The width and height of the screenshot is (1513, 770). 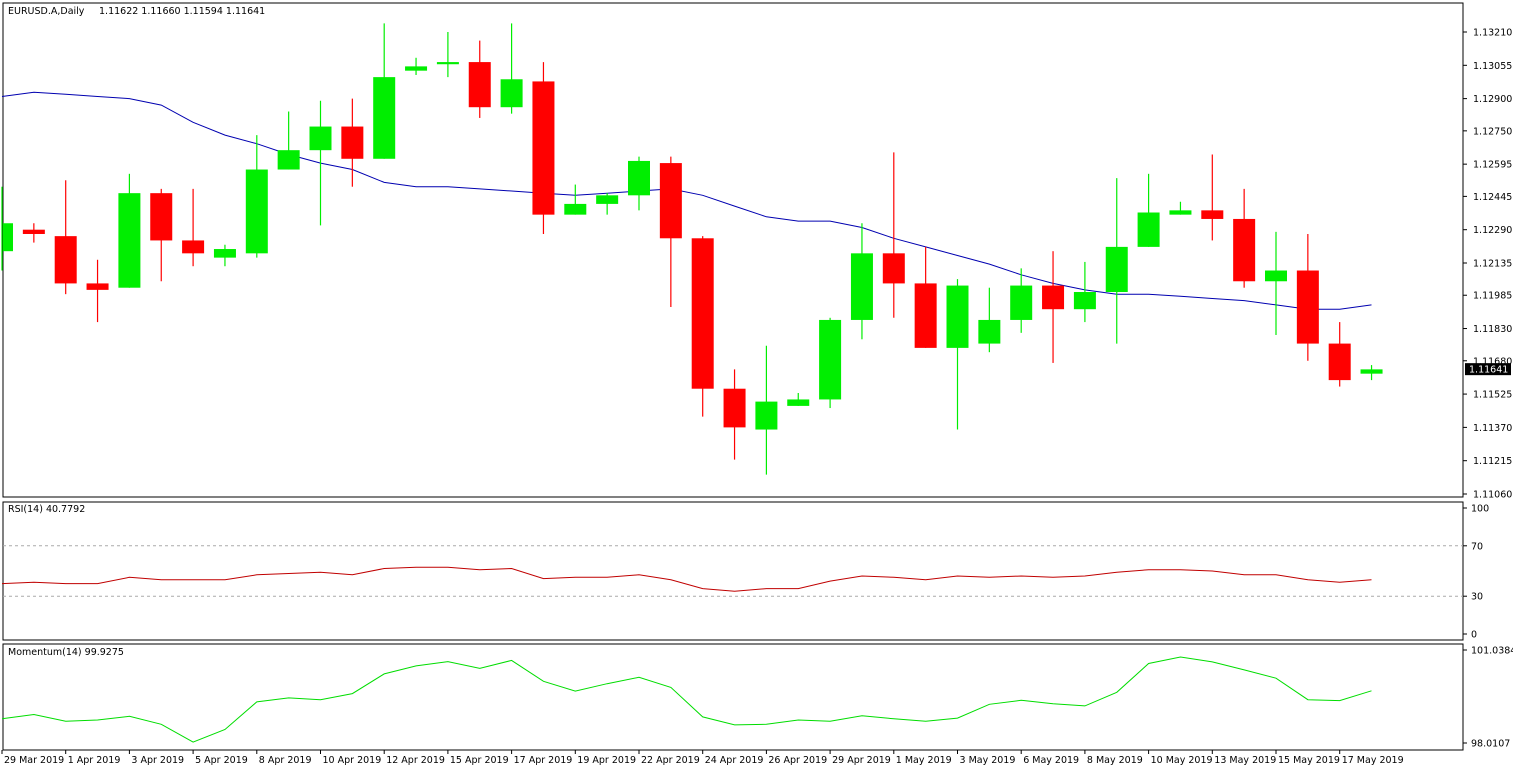 I want to click on price-tick-label: 1.11215, so click(x=1492, y=461).